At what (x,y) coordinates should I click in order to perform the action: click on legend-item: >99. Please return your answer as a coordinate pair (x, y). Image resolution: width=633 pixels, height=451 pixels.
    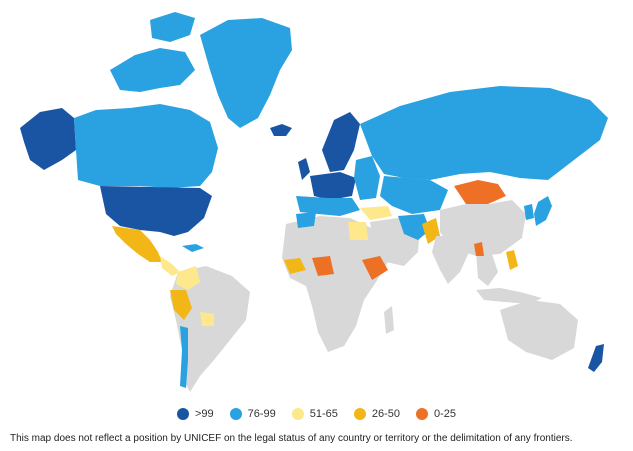
    Looking at the image, I should click on (195, 414).